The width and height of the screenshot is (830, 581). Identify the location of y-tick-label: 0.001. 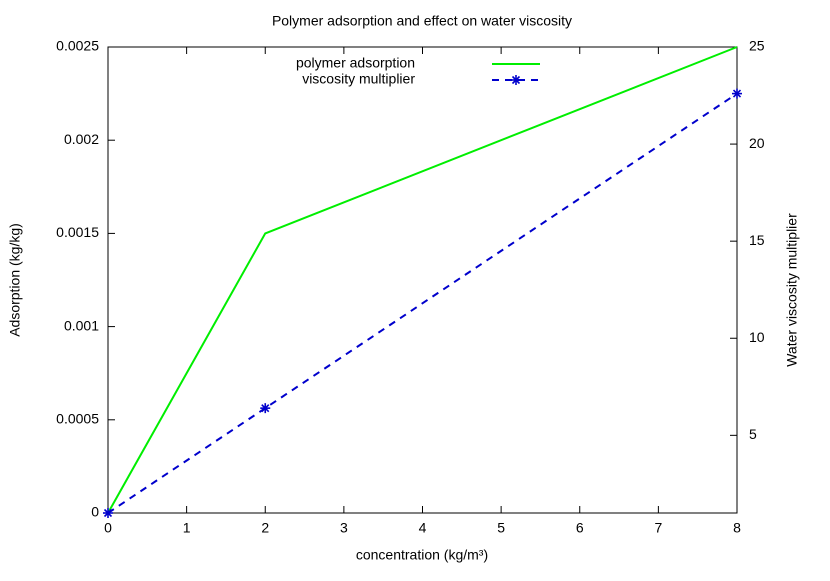
(81, 325).